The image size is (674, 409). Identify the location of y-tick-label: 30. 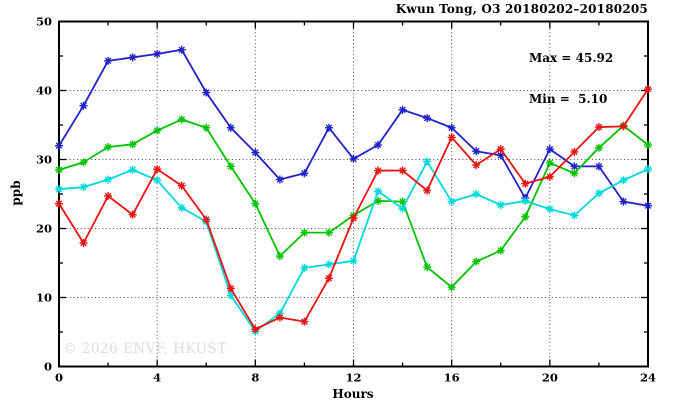
(44, 160).